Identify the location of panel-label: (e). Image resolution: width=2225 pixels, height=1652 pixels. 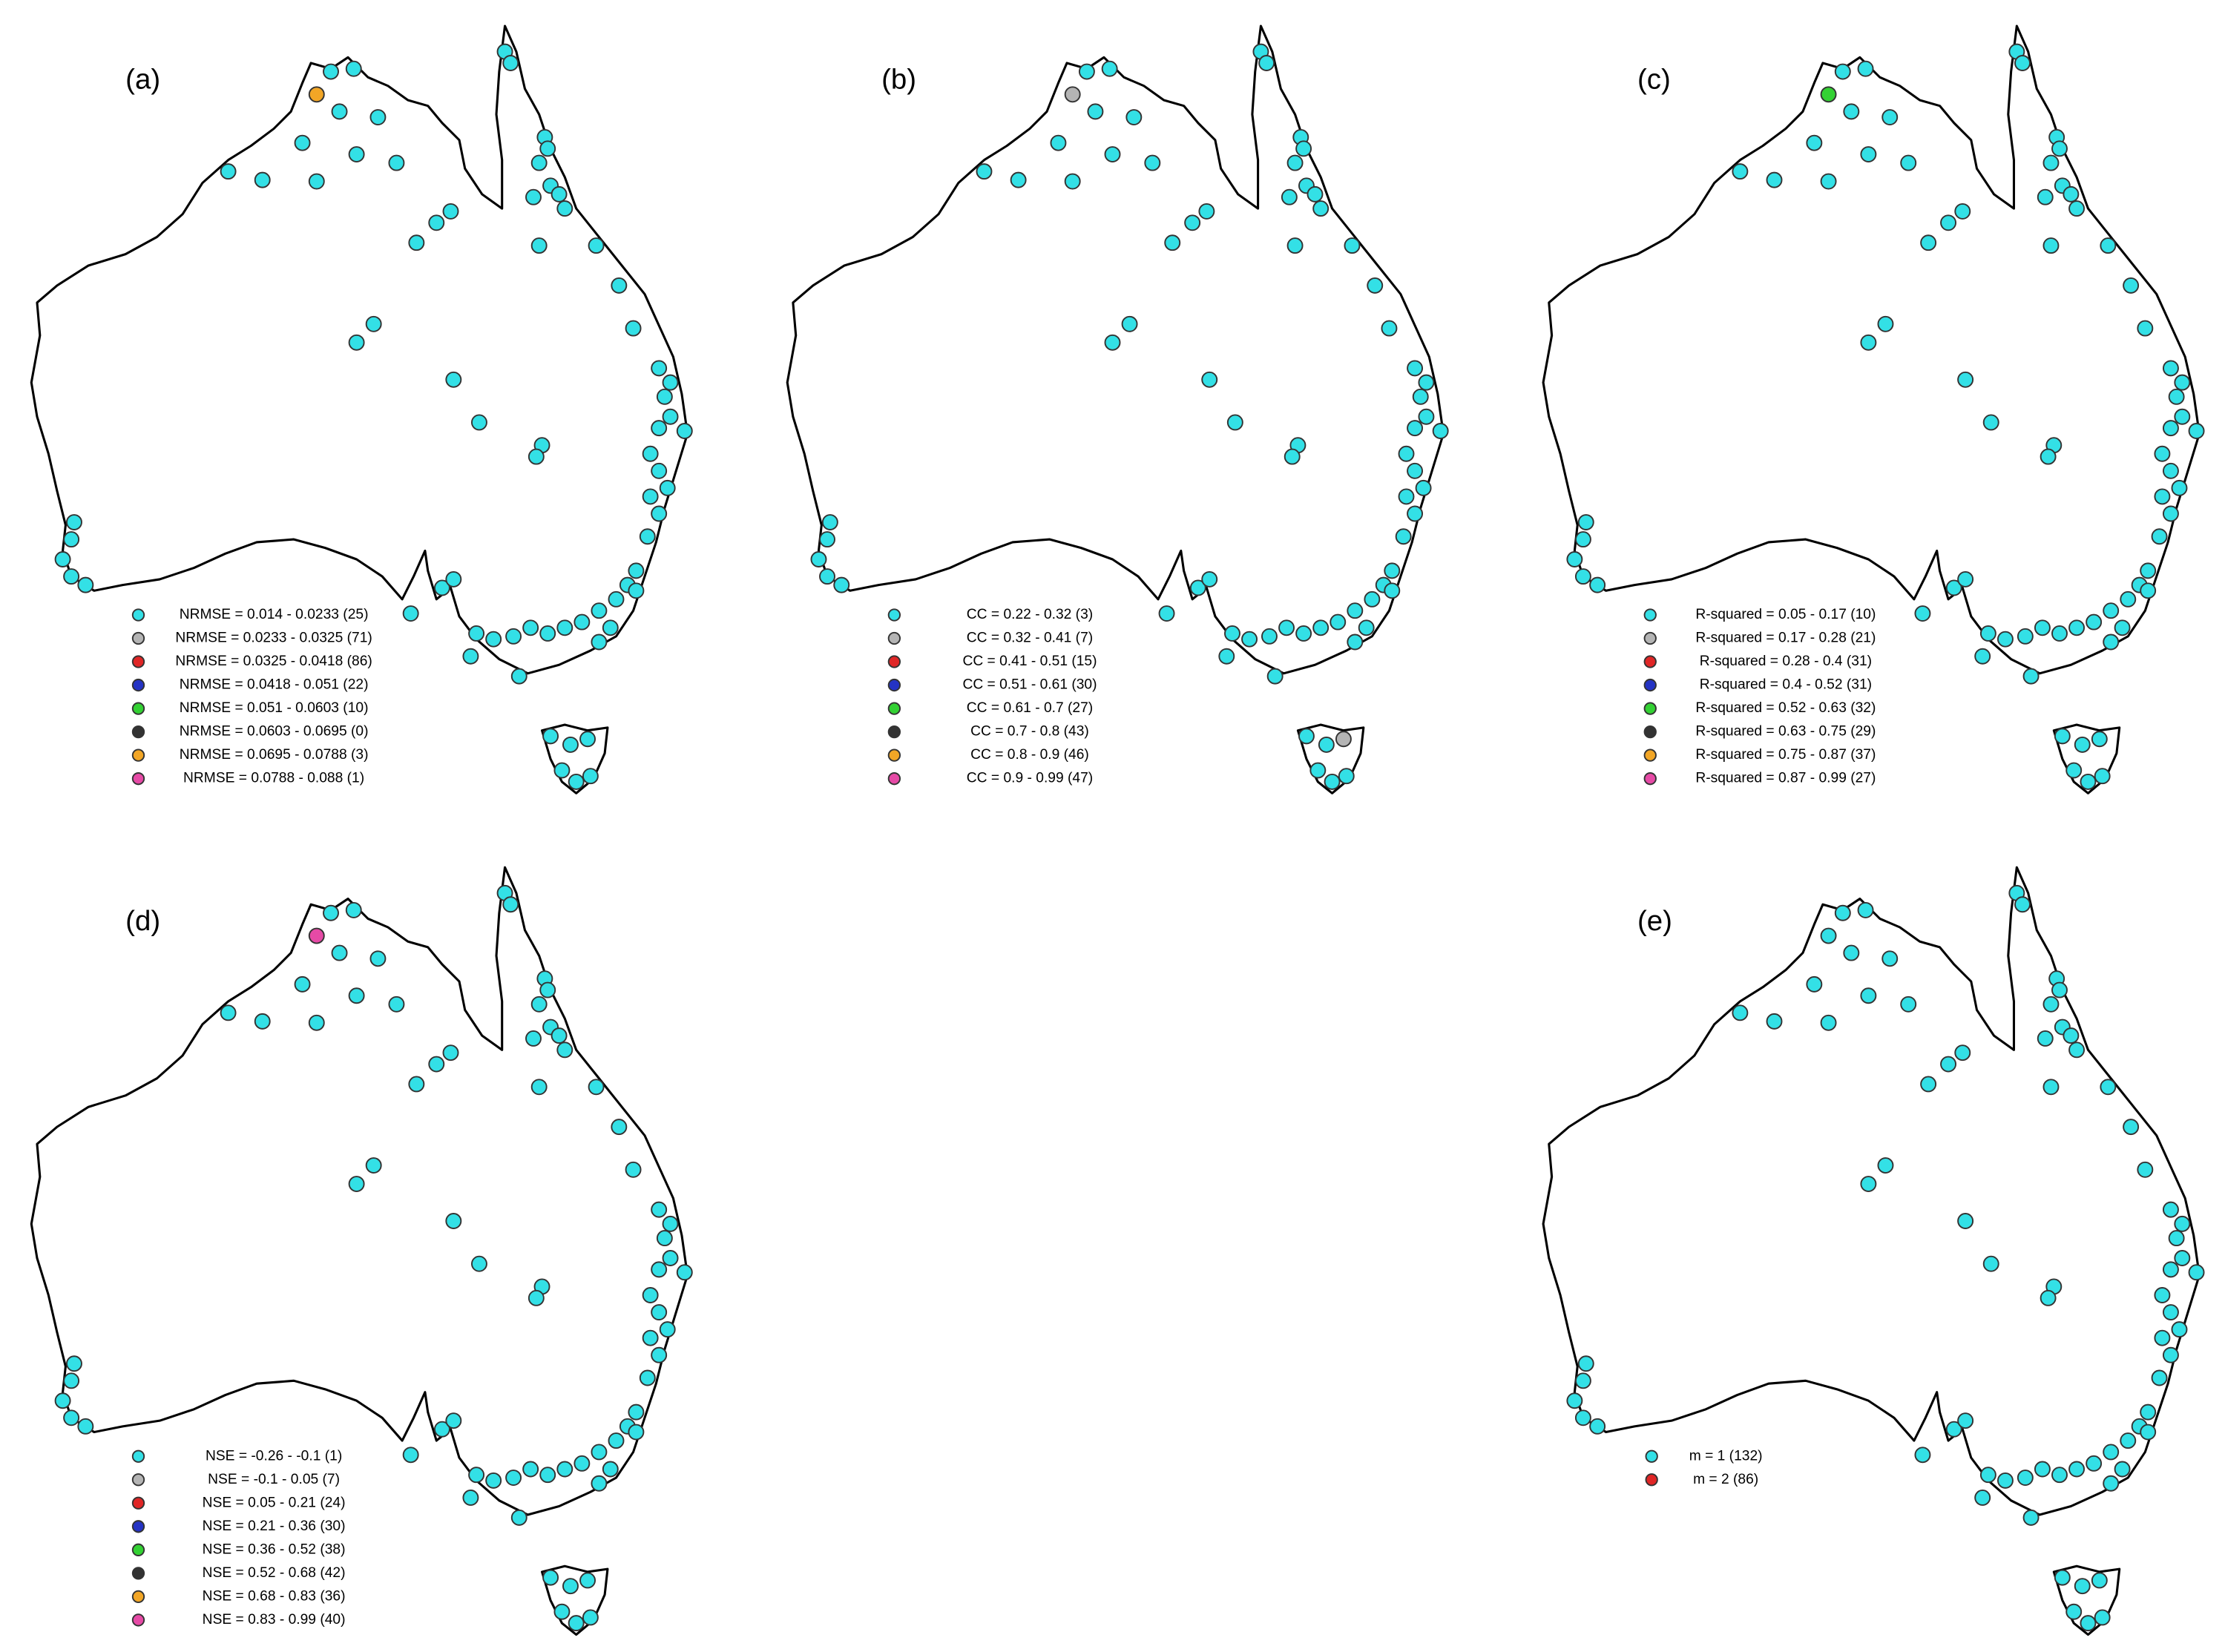
(1655, 921).